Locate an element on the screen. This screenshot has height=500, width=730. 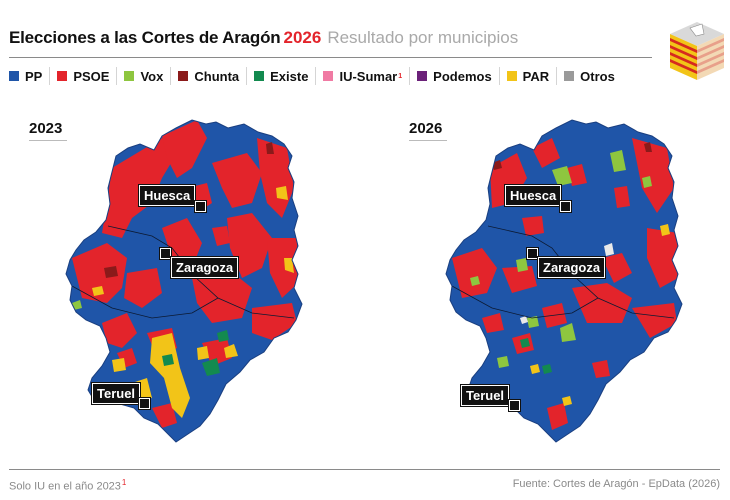
legend-label: PAR is located at coordinates (536, 76).